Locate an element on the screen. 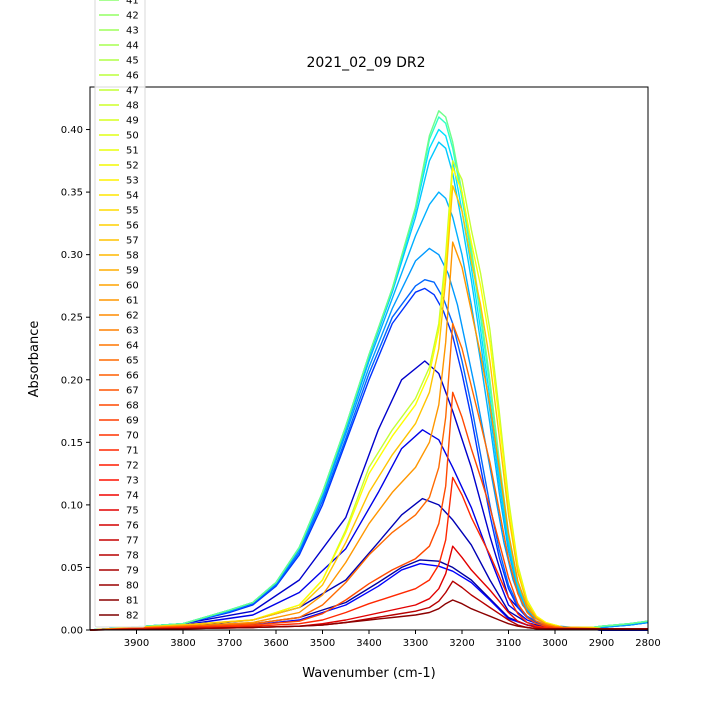 The image size is (720, 720). x-tick-label: 3300 is located at coordinates (415, 643).